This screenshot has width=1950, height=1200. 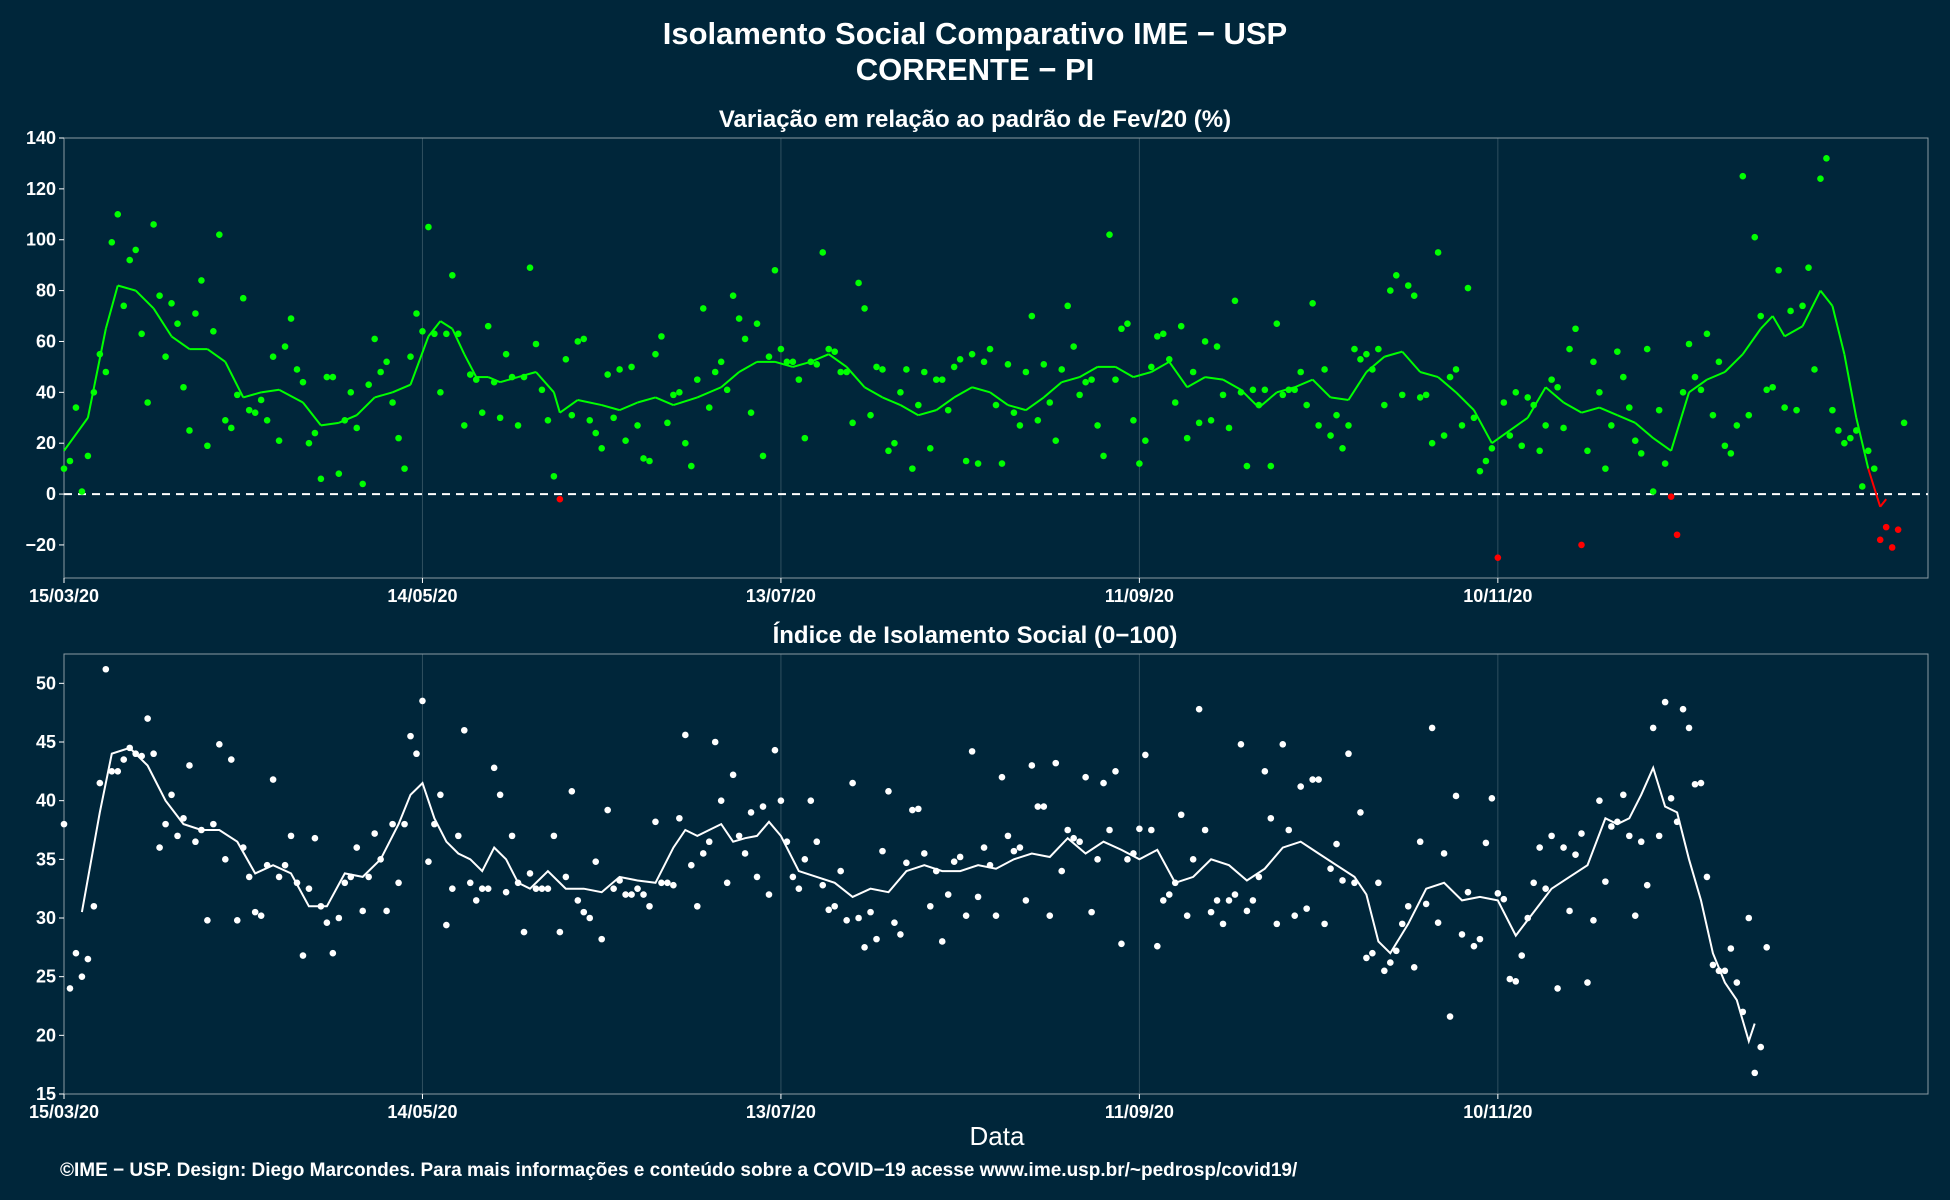 What do you see at coordinates (46, 1094) in the screenshot?
I see `y-tick-label: 15` at bounding box center [46, 1094].